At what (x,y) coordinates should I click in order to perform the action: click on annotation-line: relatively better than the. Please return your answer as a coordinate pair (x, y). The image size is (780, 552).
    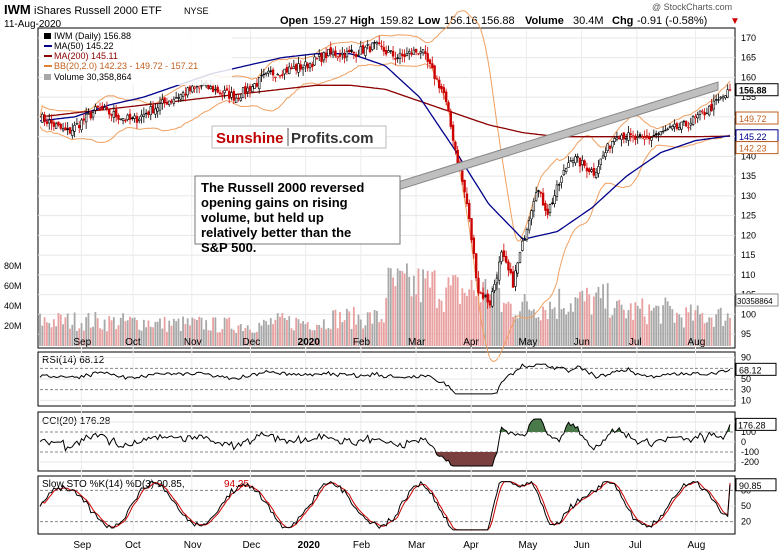
    Looking at the image, I should click on (276, 232).